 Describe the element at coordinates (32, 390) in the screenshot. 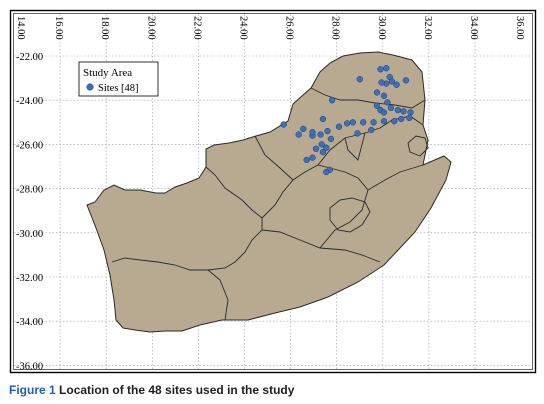

I see `caption-label: Figure 1` at that location.